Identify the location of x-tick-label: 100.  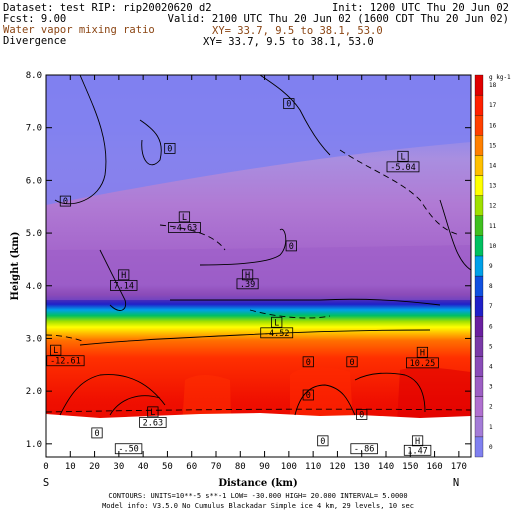
(289, 467).